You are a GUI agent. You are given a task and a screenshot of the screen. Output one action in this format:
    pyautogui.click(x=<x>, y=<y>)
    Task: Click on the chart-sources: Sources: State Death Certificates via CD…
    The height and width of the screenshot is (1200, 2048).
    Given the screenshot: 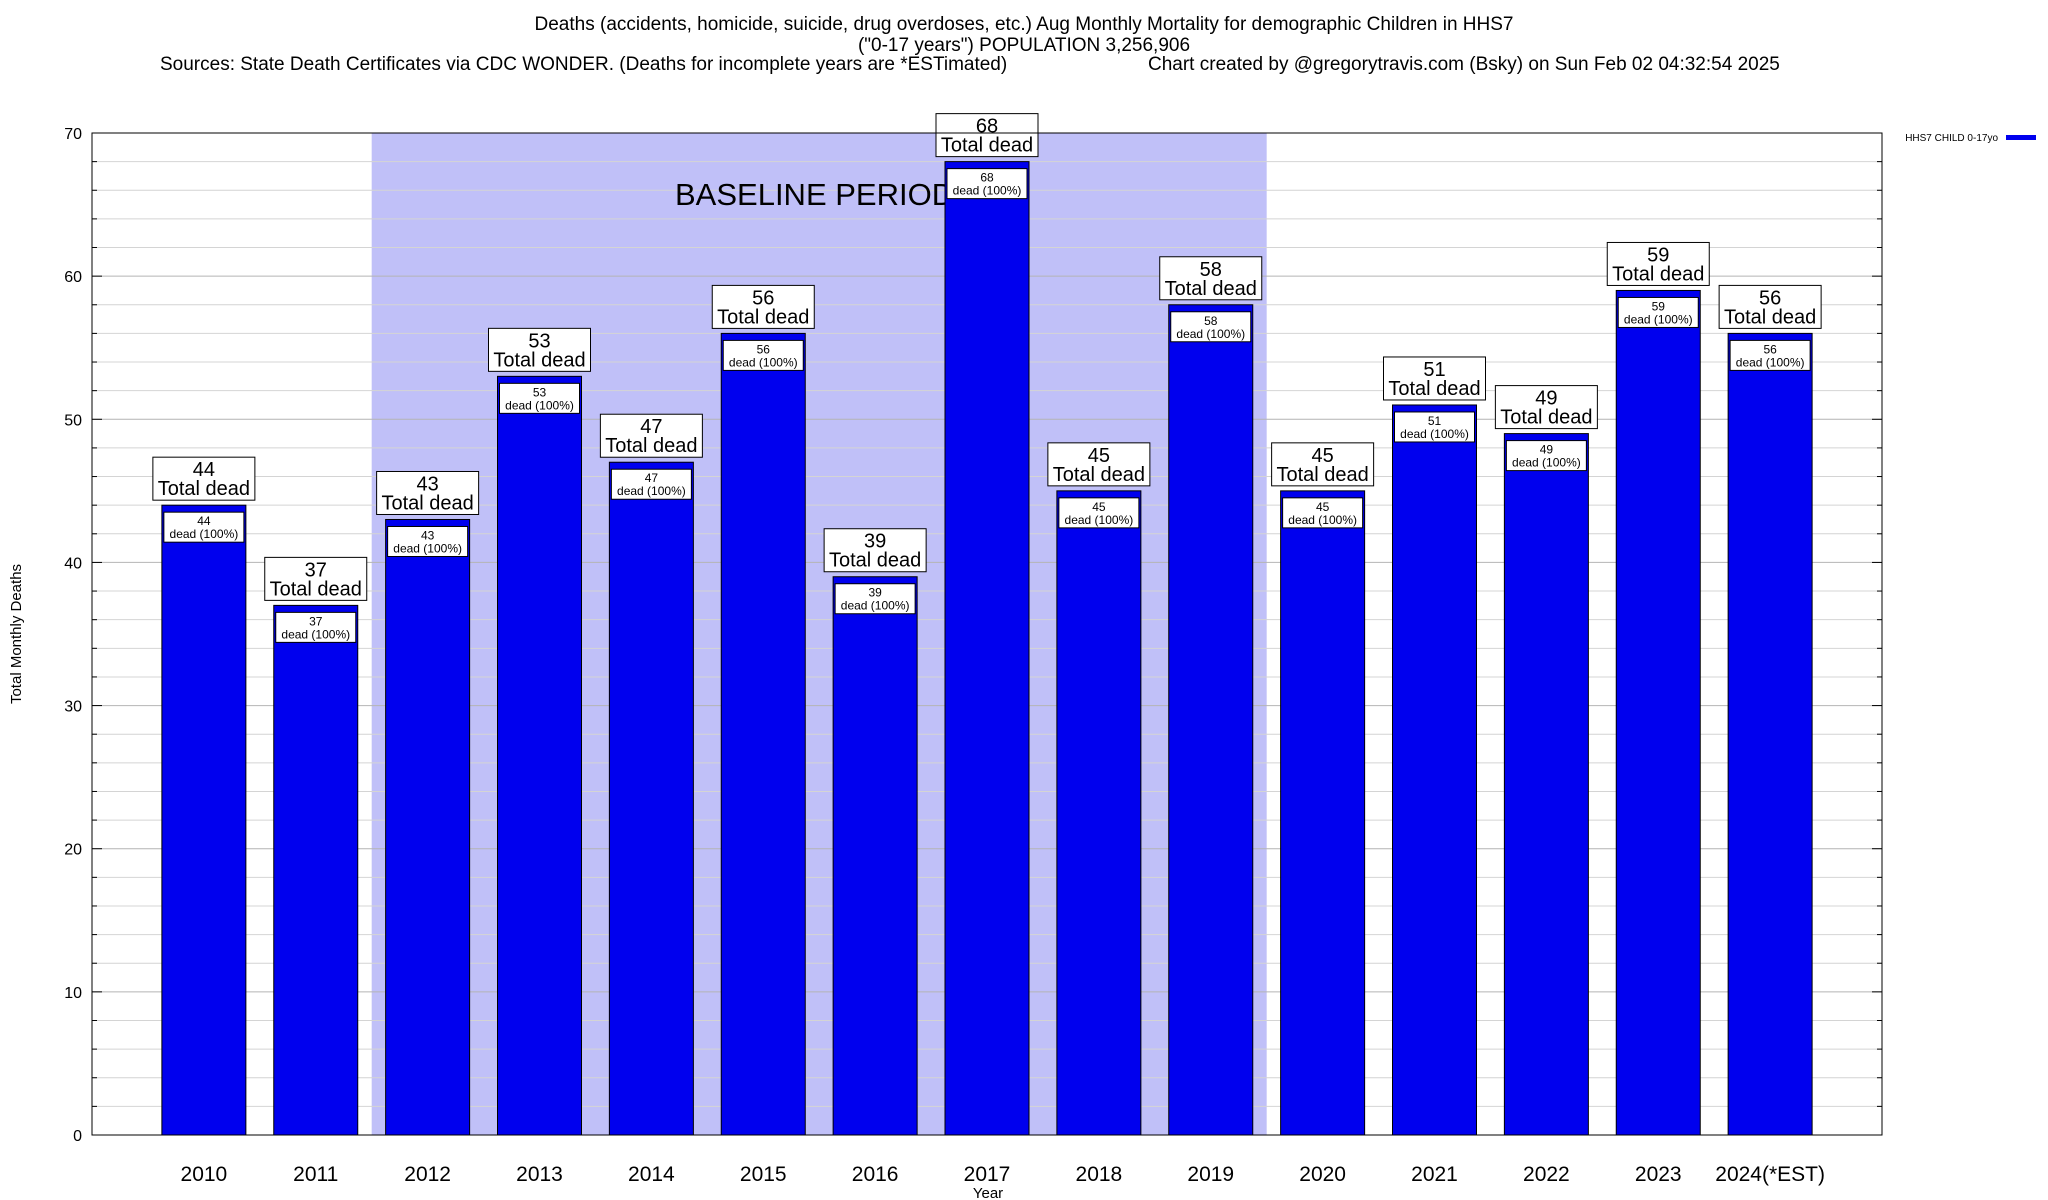 What is the action you would take?
    pyautogui.click(x=584, y=64)
    